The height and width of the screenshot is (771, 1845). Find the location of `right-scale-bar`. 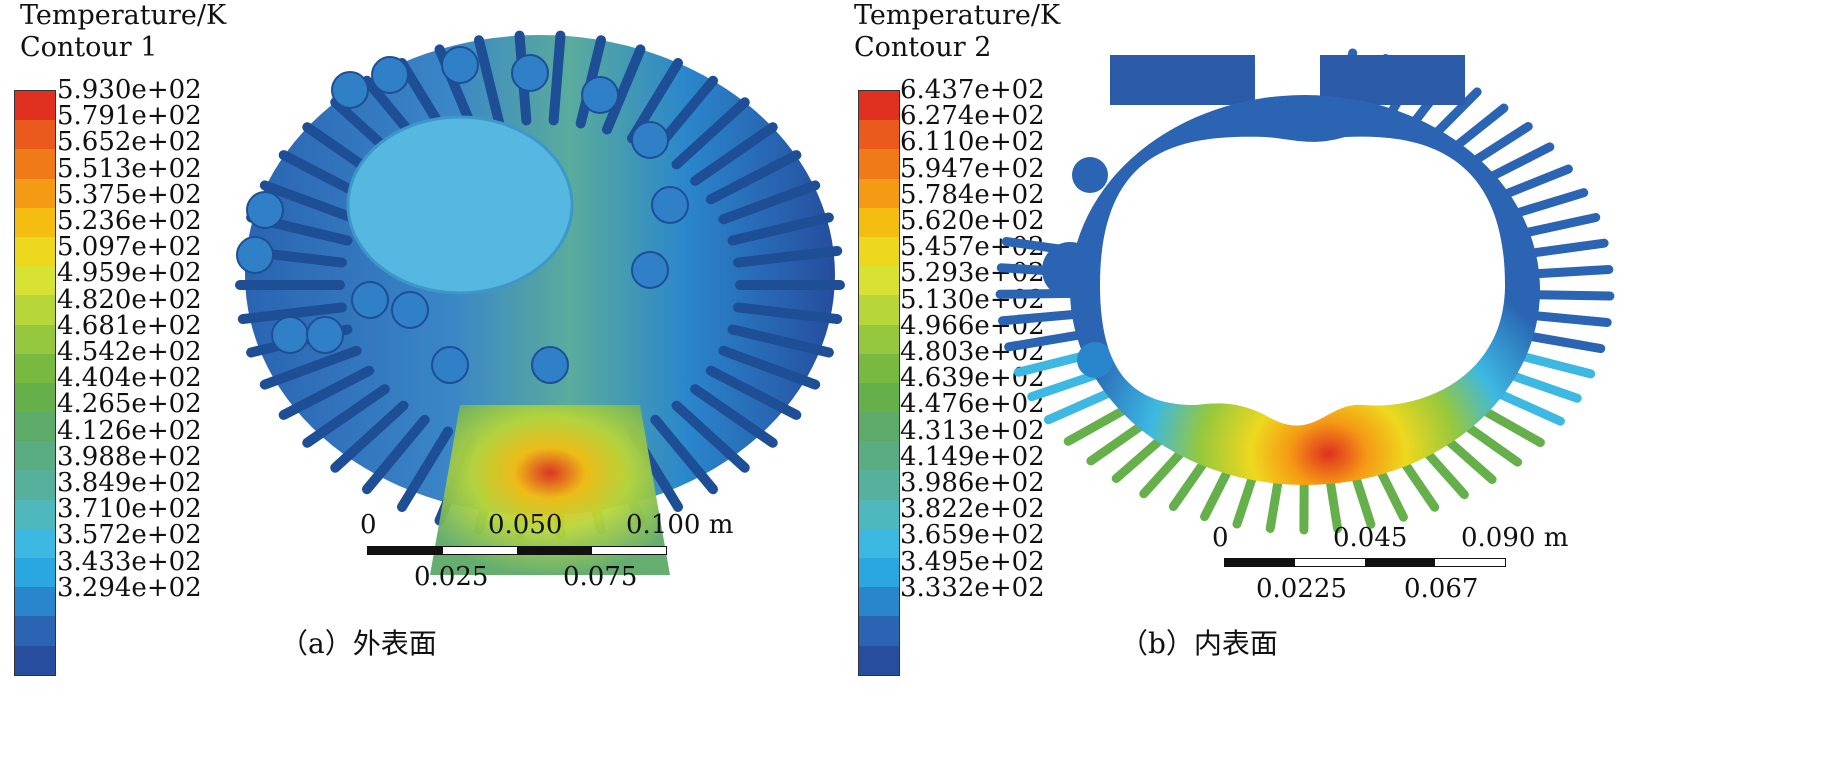

right-scale-bar is located at coordinates (1365, 562).